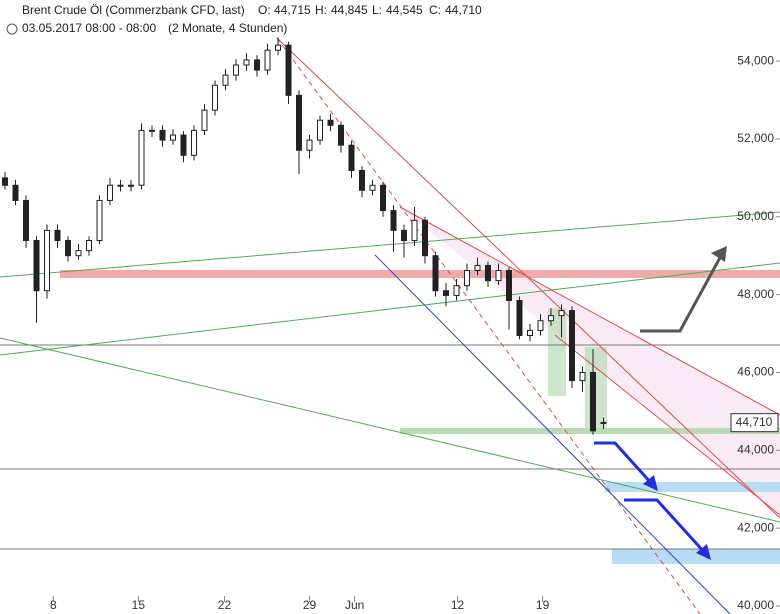 This screenshot has height=614, width=780. I want to click on x-tick-label: Jun, so click(354, 605).